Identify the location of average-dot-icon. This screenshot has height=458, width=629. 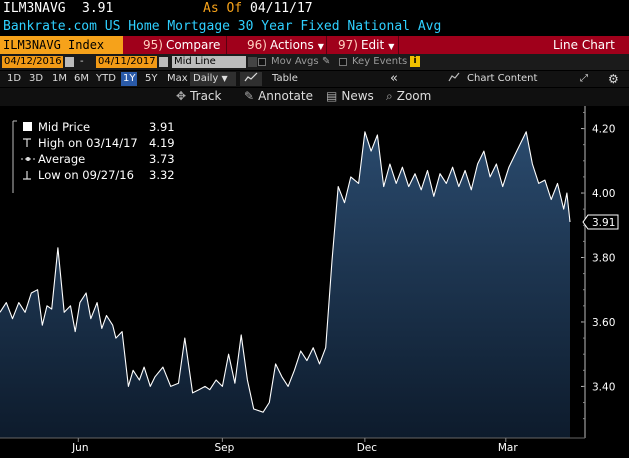
(28, 159).